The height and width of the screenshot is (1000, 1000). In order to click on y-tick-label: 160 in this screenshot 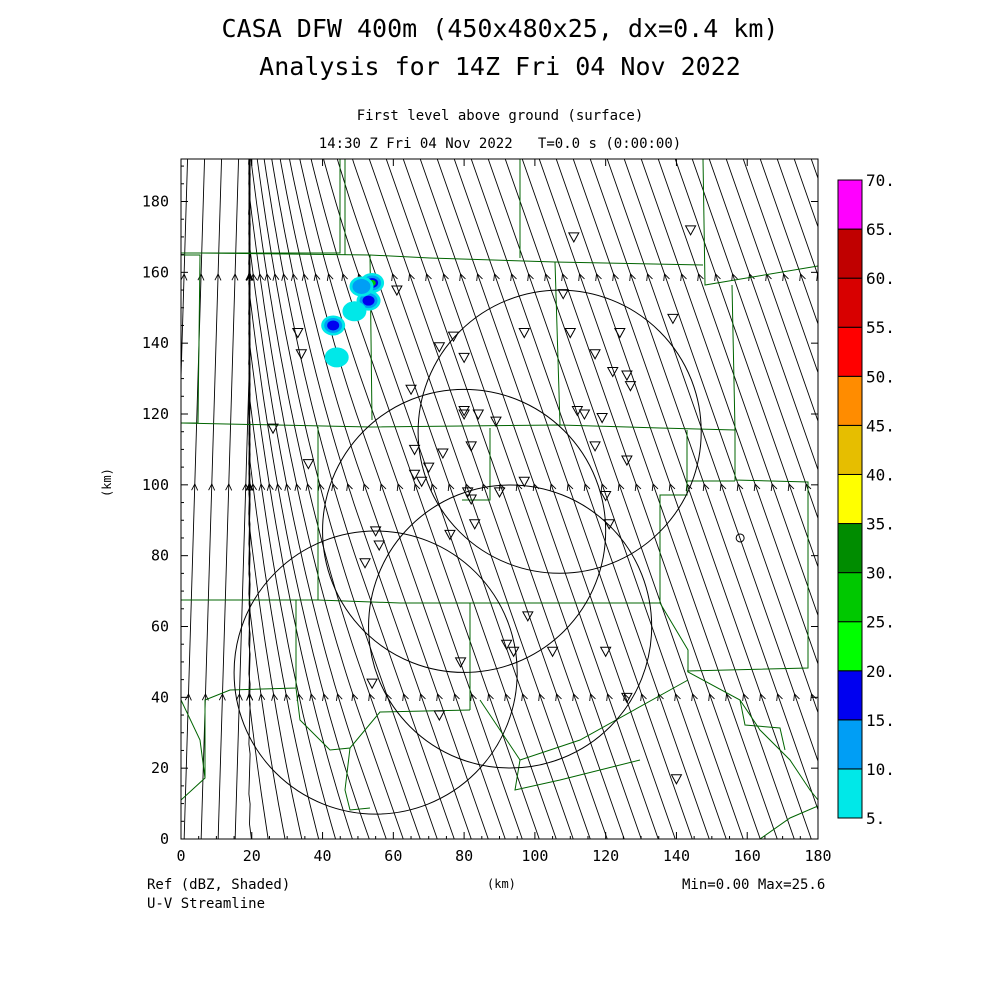, I will do `click(155, 272)`.